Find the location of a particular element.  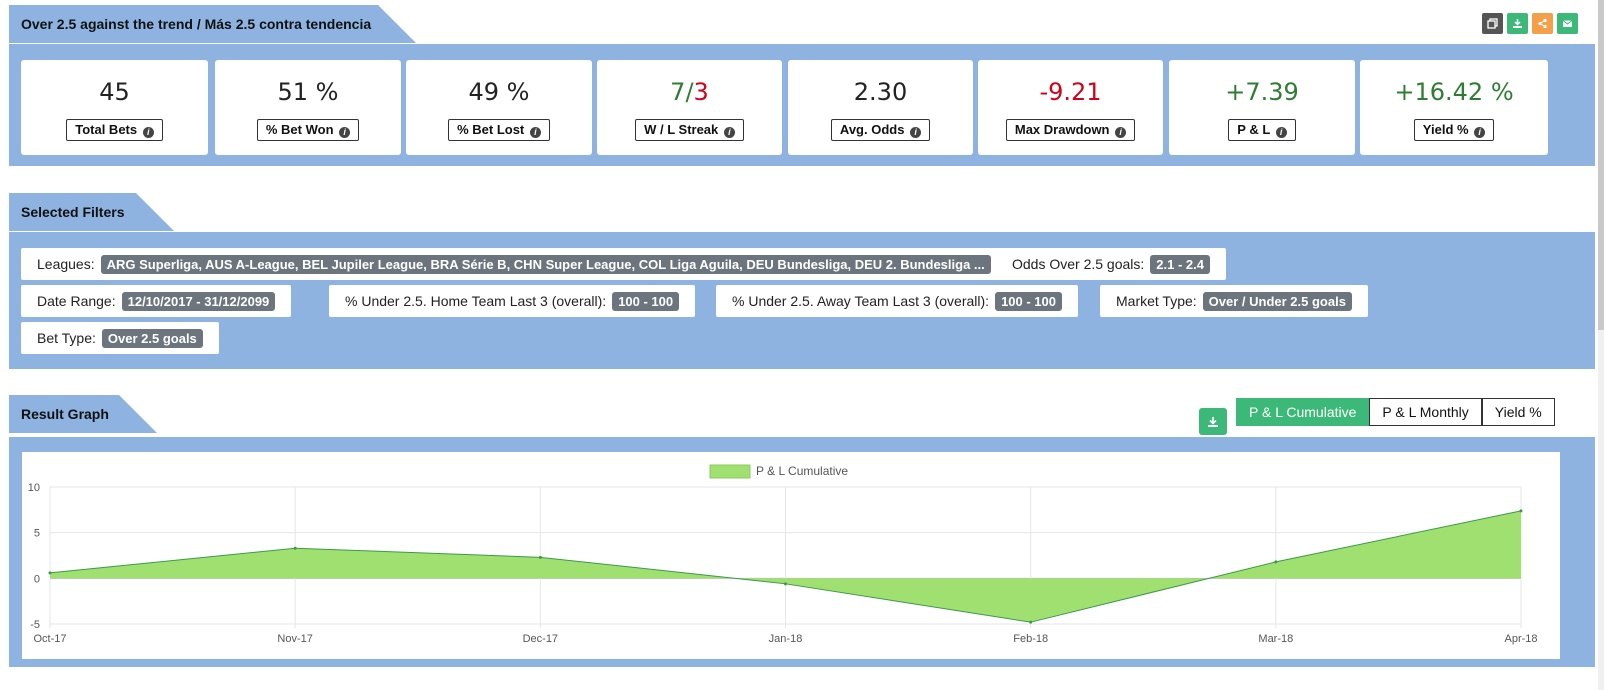

stat-label-text: P & L is located at coordinates (1254, 129).